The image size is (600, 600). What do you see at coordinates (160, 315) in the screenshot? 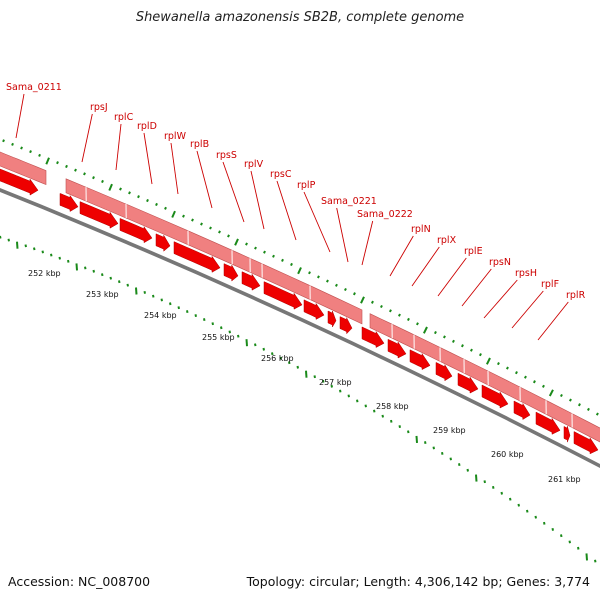
I see `kbp-label: 254 kbp` at bounding box center [160, 315].